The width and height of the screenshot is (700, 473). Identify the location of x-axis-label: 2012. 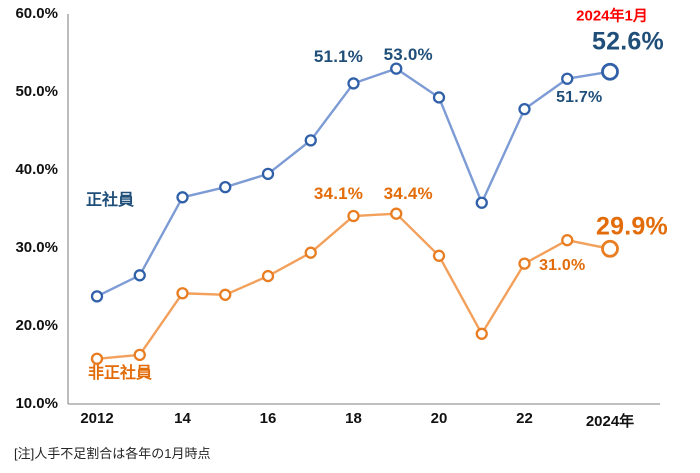
(97, 418).